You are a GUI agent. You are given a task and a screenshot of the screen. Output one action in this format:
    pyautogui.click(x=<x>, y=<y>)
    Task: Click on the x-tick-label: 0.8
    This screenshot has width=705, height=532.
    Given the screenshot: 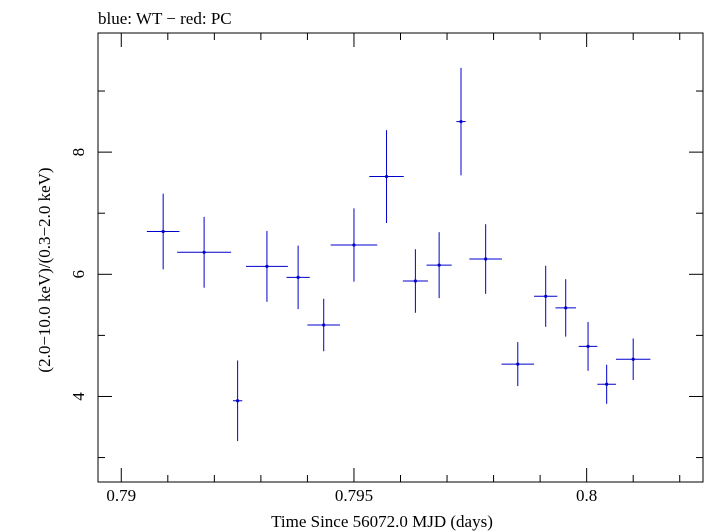 What is the action you would take?
    pyautogui.click(x=586, y=495)
    